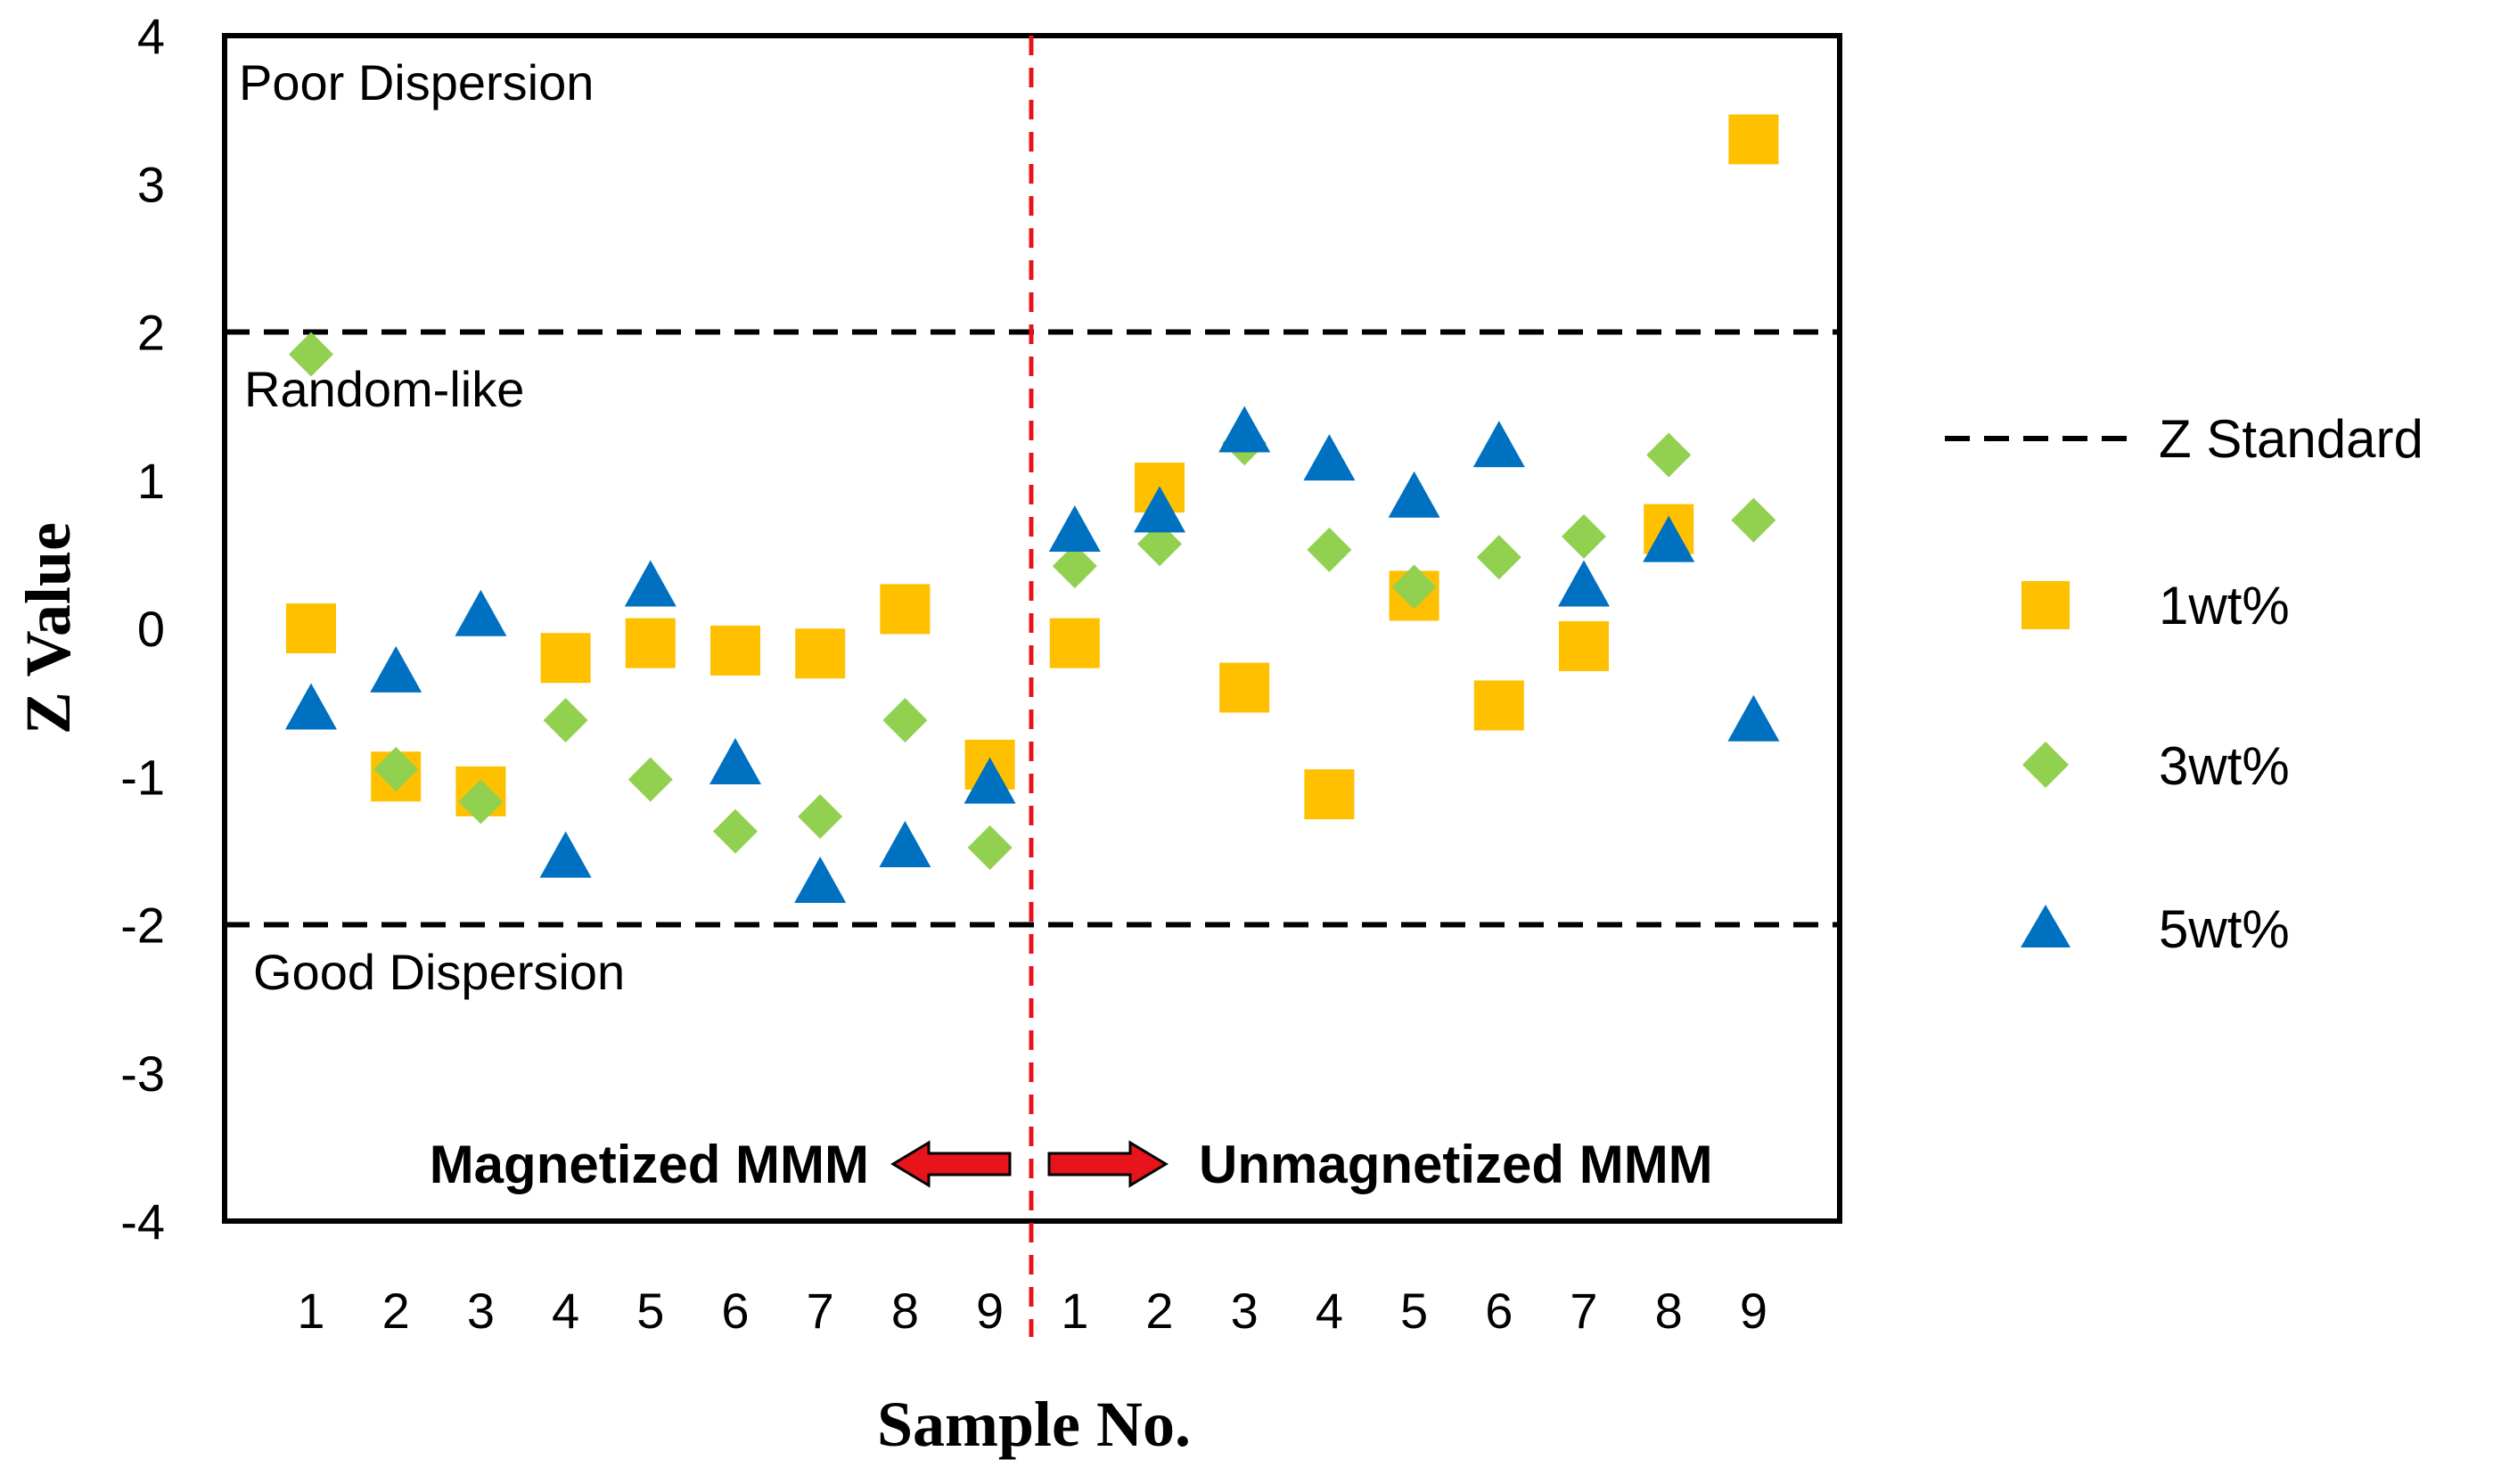  I want to click on y-tick-label: 0, so click(151, 629).